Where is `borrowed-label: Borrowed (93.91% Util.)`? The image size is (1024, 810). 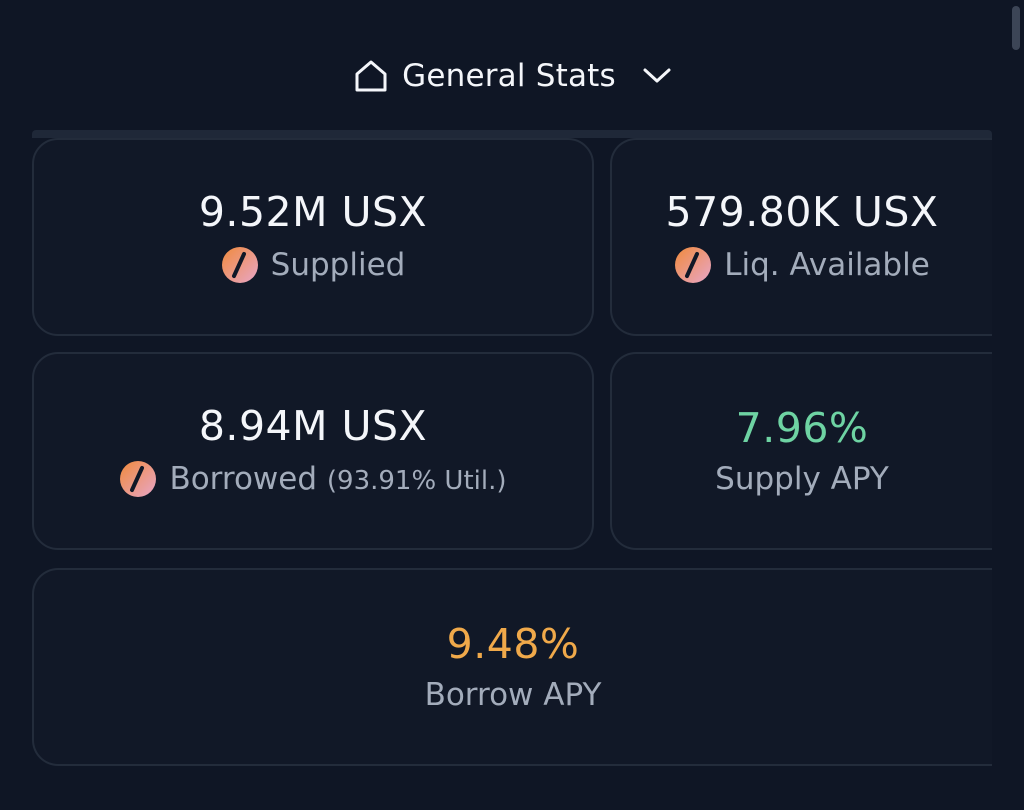
borrowed-label: Borrowed (93.91% Util.) is located at coordinates (338, 478).